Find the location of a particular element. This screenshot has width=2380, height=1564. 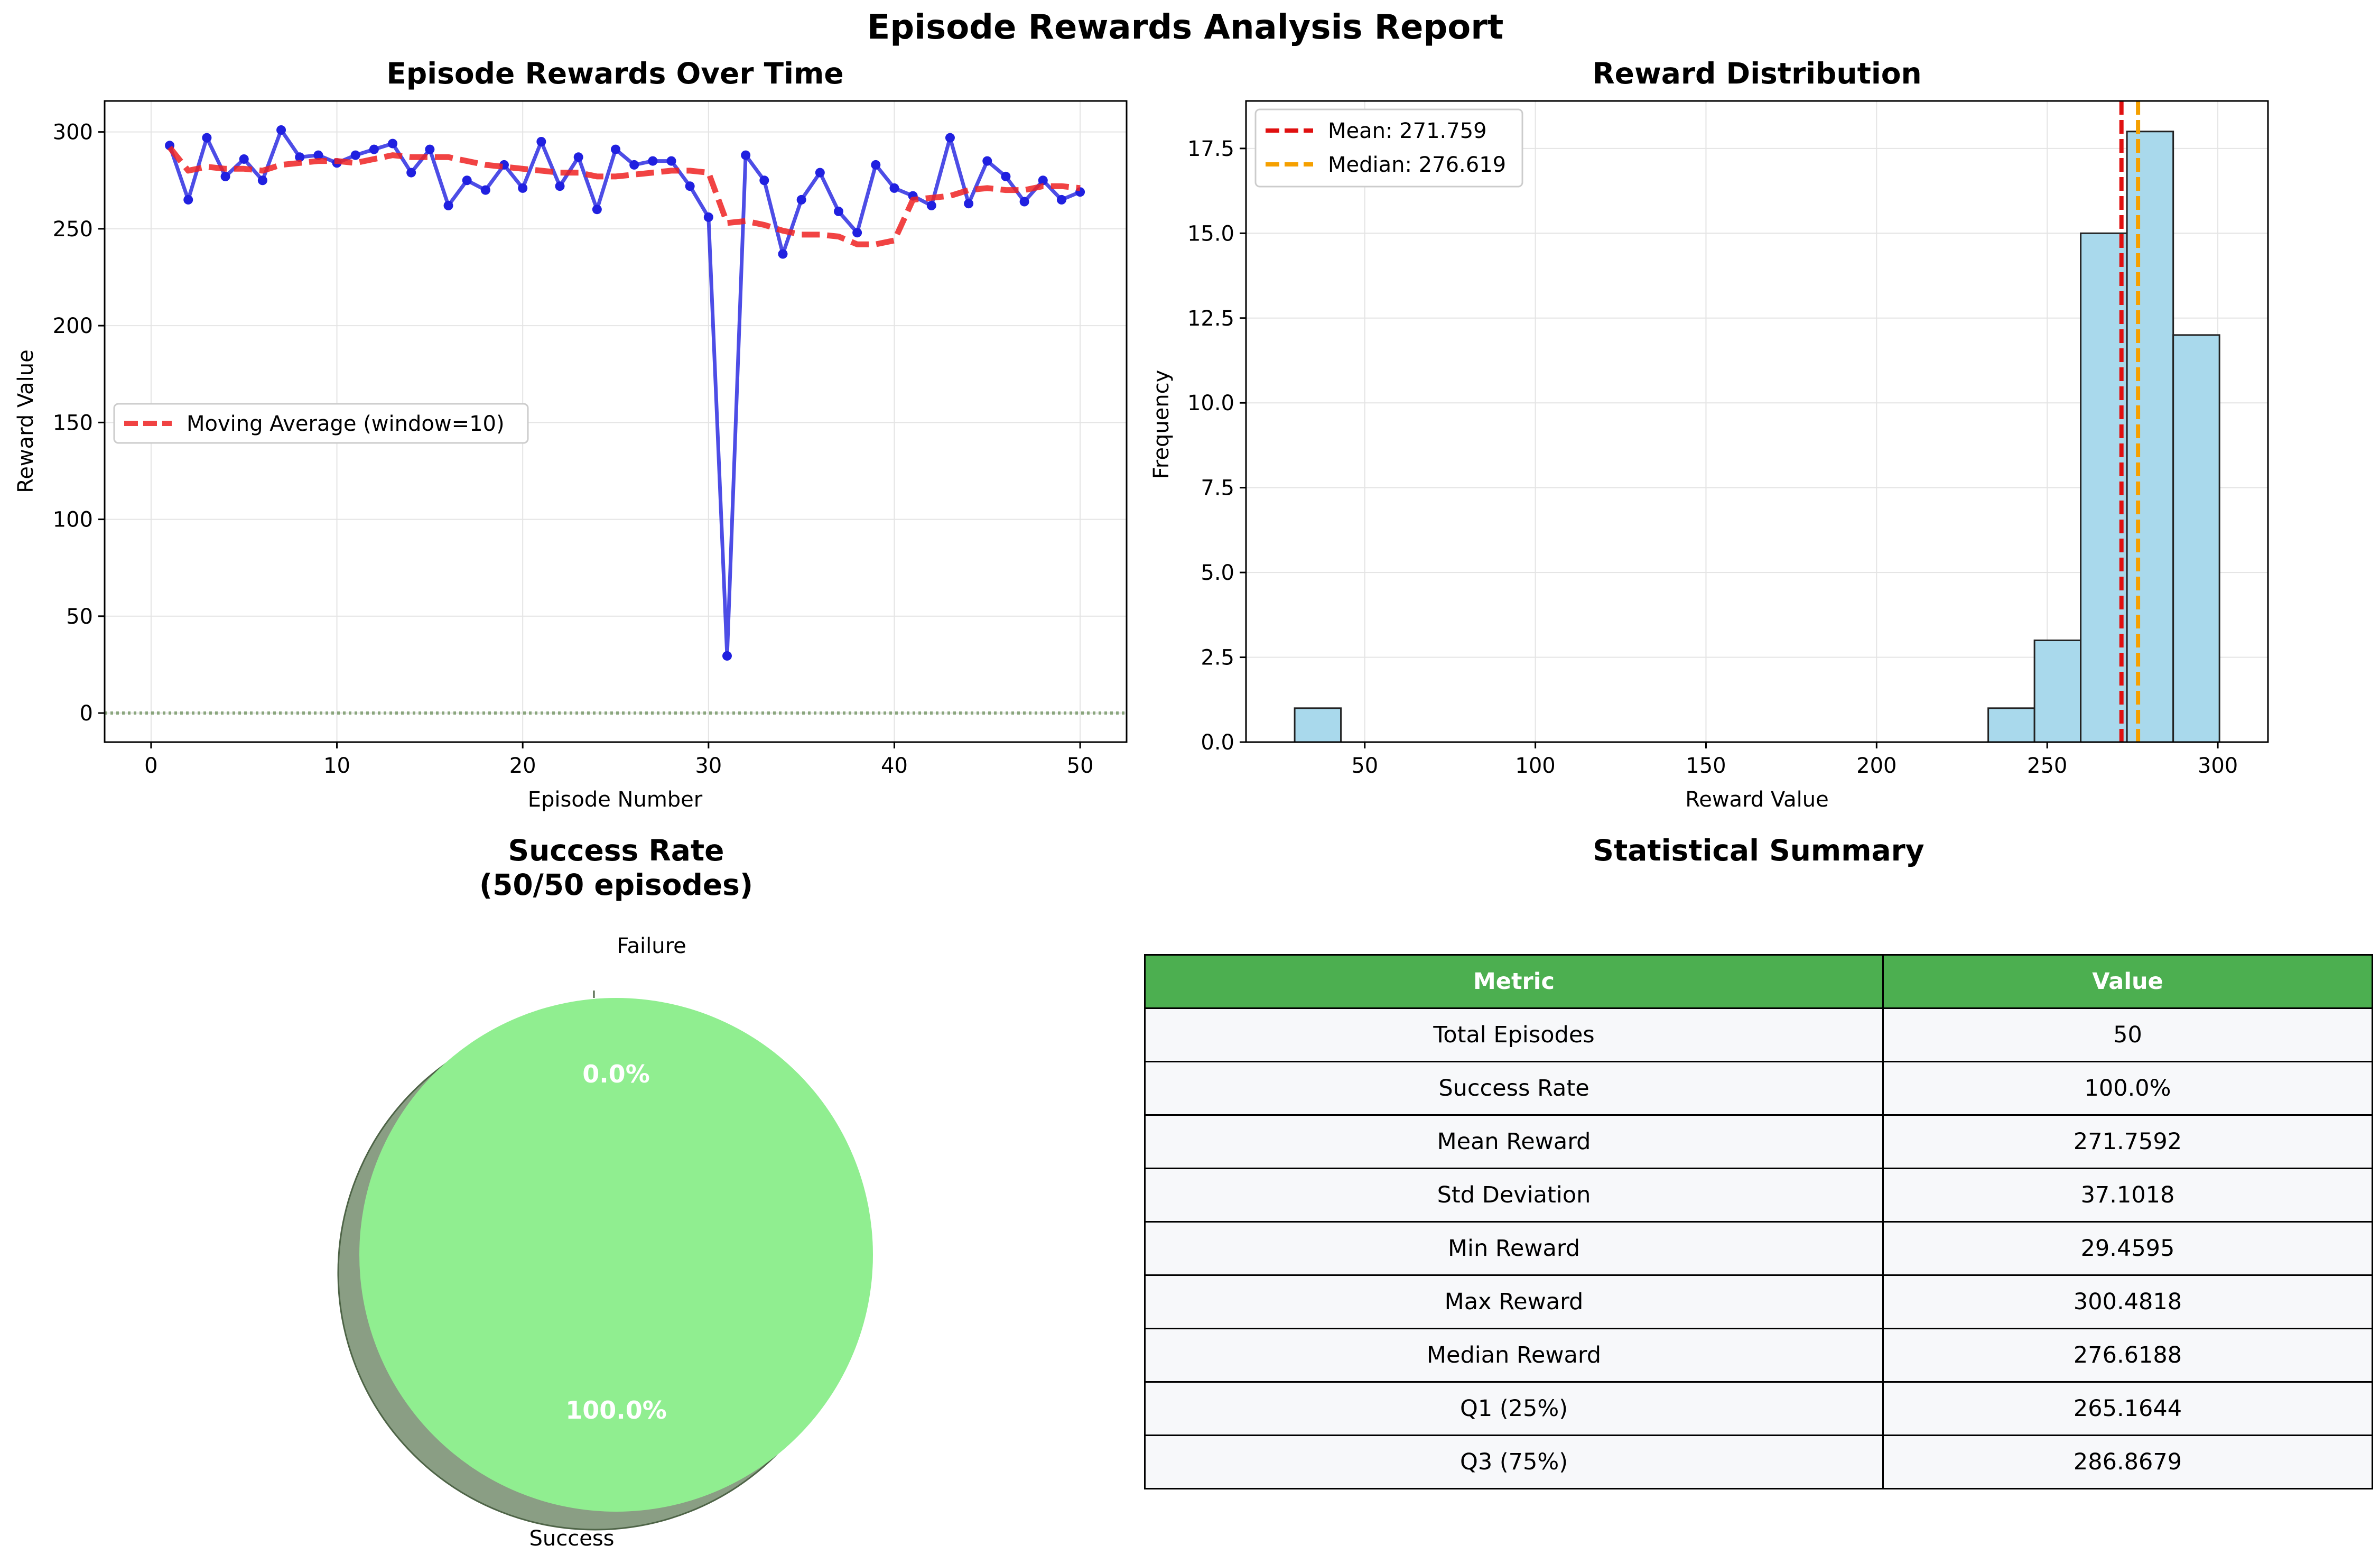

column-header-value: Value is located at coordinates (2127, 981).